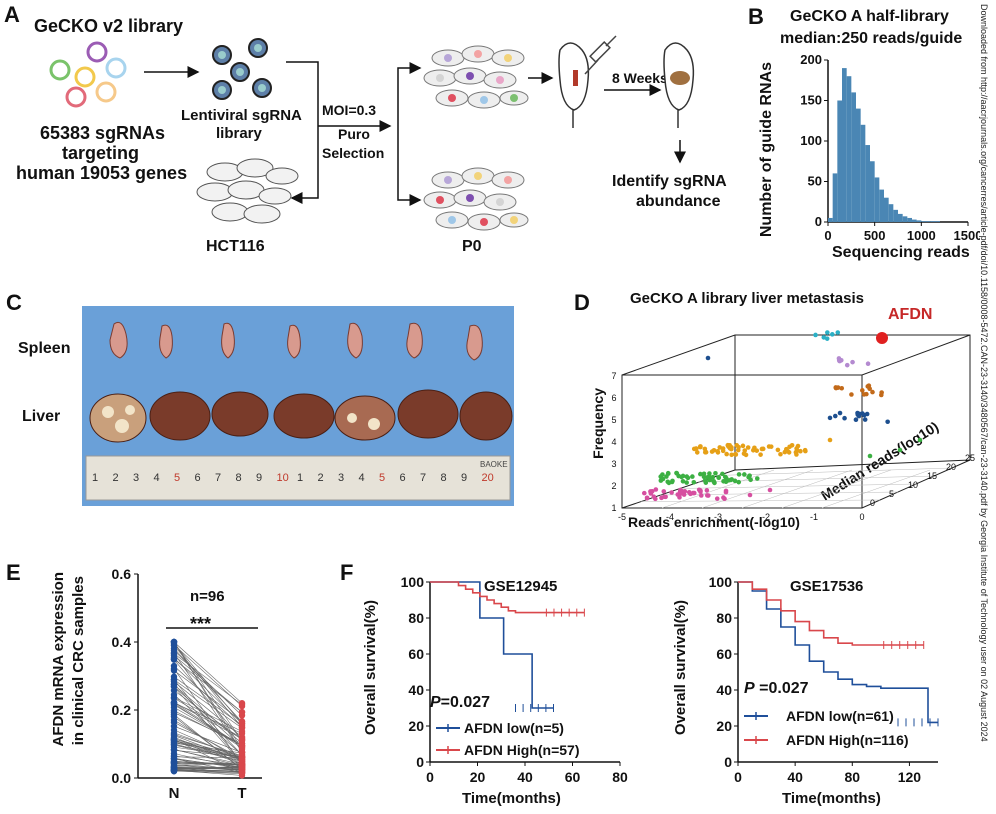  What do you see at coordinates (239, 133) in the screenshot?
I see `lentiviral-label-2: library` at bounding box center [239, 133].